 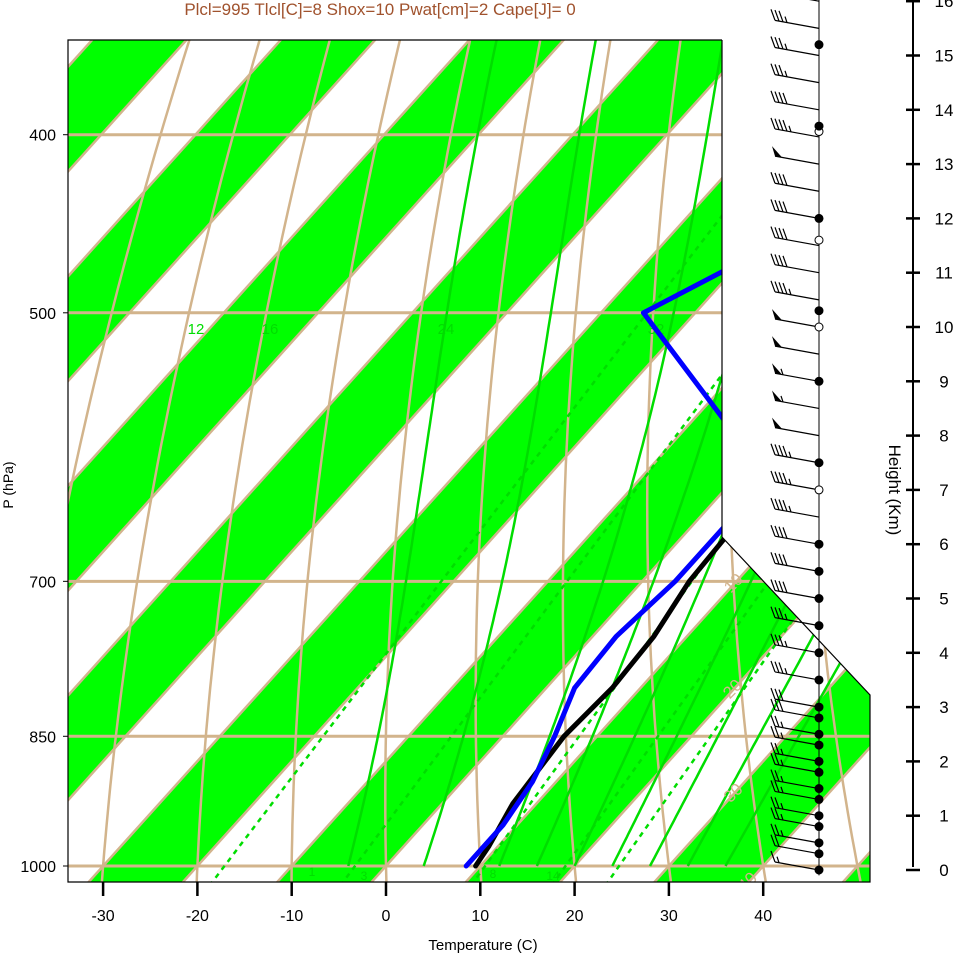 What do you see at coordinates (432, 903) in the screenshot?
I see `temperature-axis: -30 -20 -10 0 10 20 30 40` at bounding box center [432, 903].